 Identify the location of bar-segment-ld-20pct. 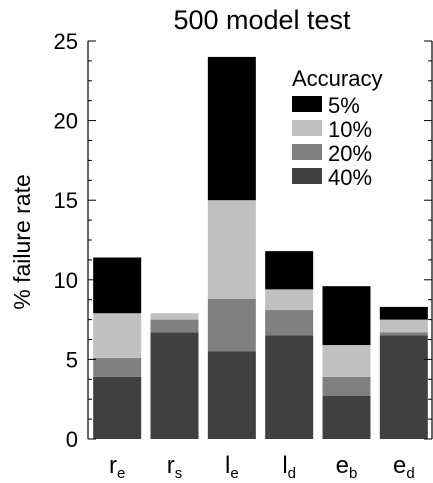
(289, 323).